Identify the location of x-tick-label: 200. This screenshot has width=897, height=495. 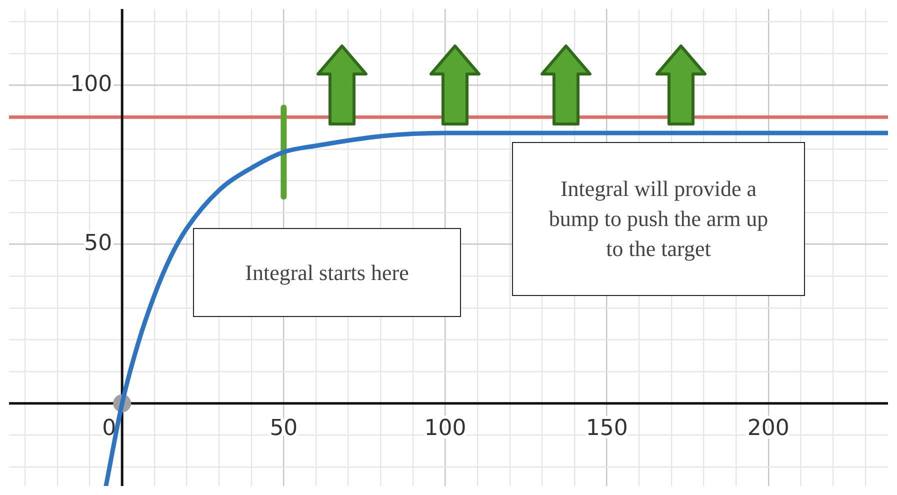
(768, 429).